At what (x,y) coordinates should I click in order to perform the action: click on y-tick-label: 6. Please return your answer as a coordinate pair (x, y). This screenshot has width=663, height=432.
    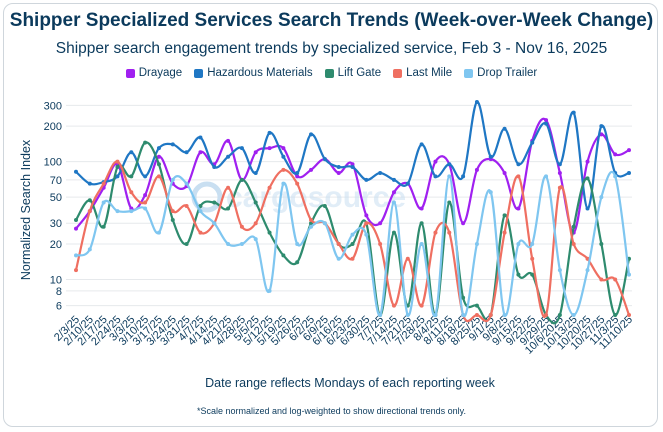
    Looking at the image, I should click on (59, 307).